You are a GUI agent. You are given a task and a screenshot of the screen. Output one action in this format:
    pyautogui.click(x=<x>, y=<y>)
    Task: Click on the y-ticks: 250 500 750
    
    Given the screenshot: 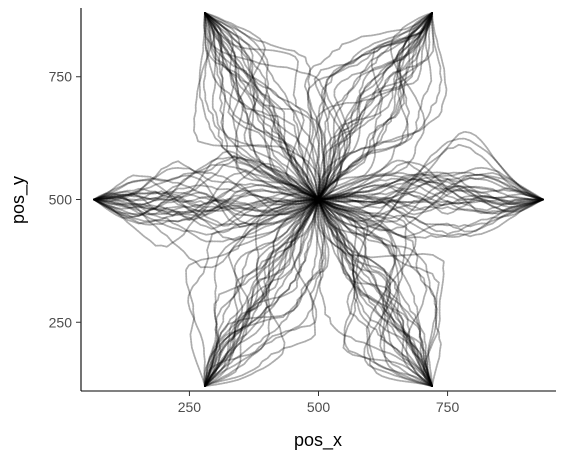 What is the action you would take?
    pyautogui.click(x=65, y=199)
    